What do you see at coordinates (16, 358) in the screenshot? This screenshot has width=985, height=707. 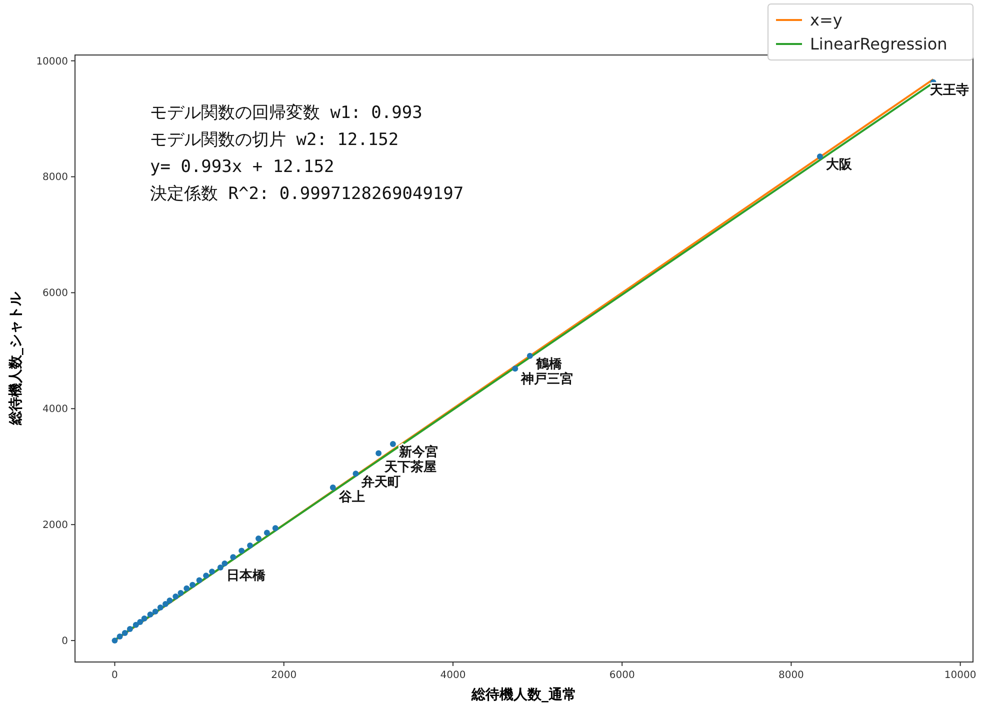 I see `y-axis-title: 総待機人数_シャトル` at bounding box center [16, 358].